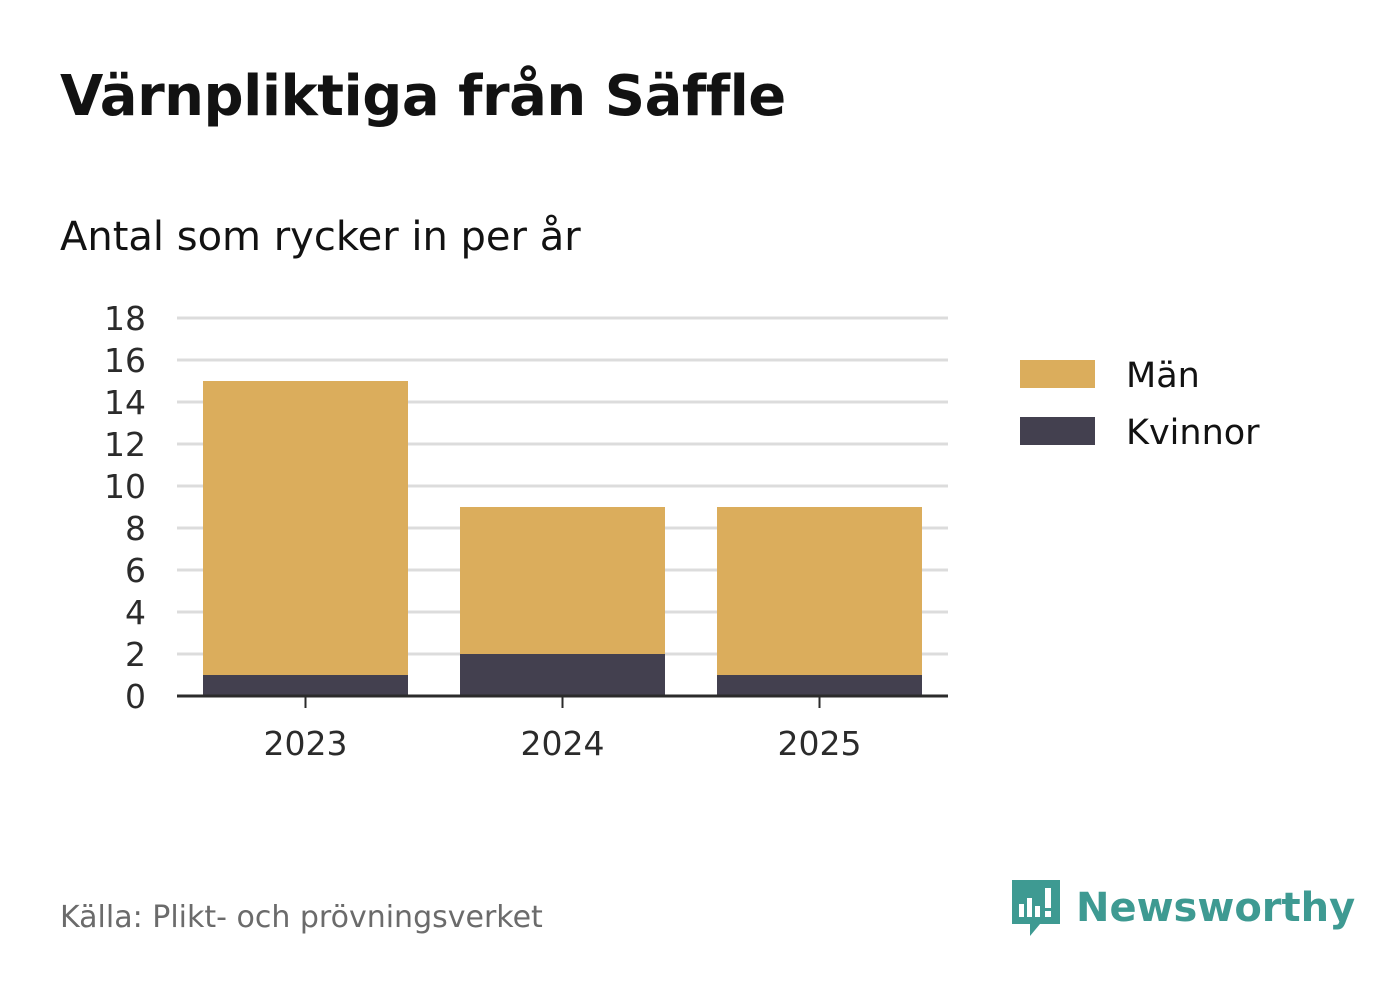 The height and width of the screenshot is (999, 1382). Describe the element at coordinates (820, 743) in the screenshot. I see `x-tick-label: 2025` at that location.